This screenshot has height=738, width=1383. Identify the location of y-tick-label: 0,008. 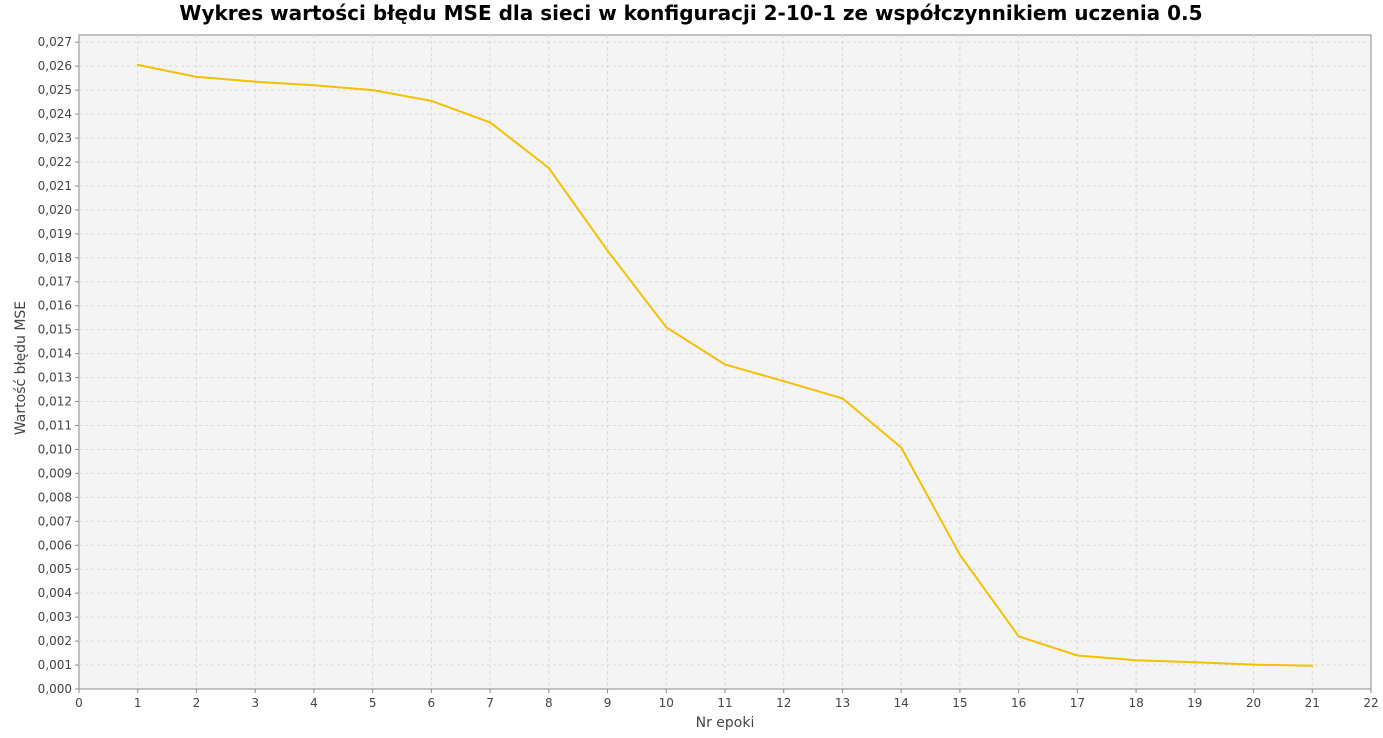
(55, 497).